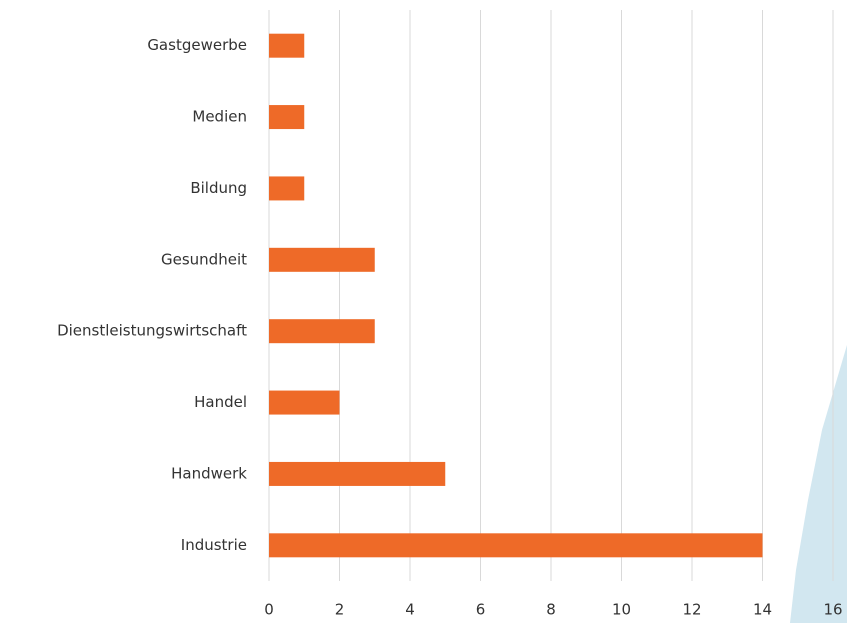 The height and width of the screenshot is (623, 847). What do you see at coordinates (204, 259) in the screenshot?
I see `y-tick-label: Gesundheit` at bounding box center [204, 259].